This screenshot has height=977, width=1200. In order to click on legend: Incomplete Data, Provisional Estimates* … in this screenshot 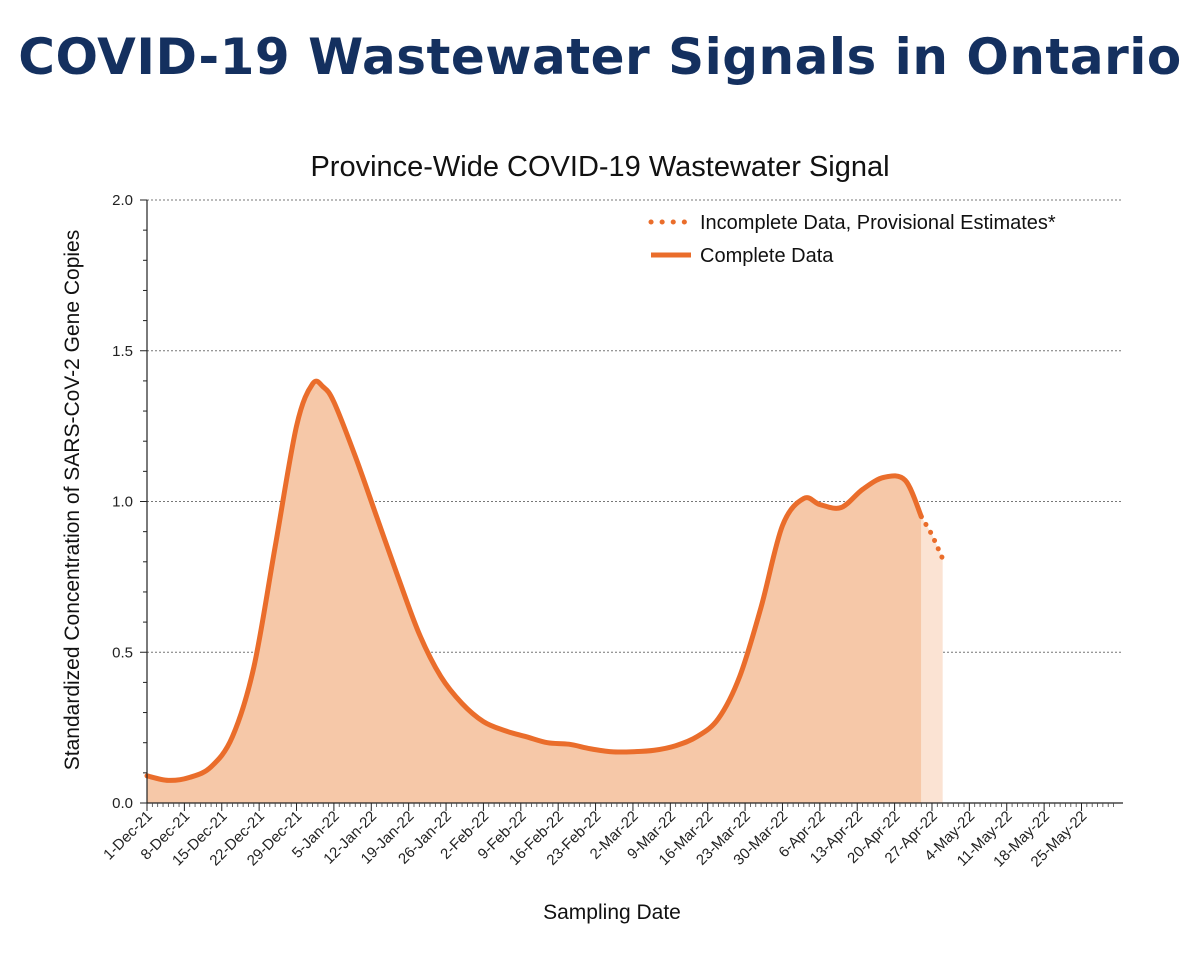, I will do `click(852, 239)`.